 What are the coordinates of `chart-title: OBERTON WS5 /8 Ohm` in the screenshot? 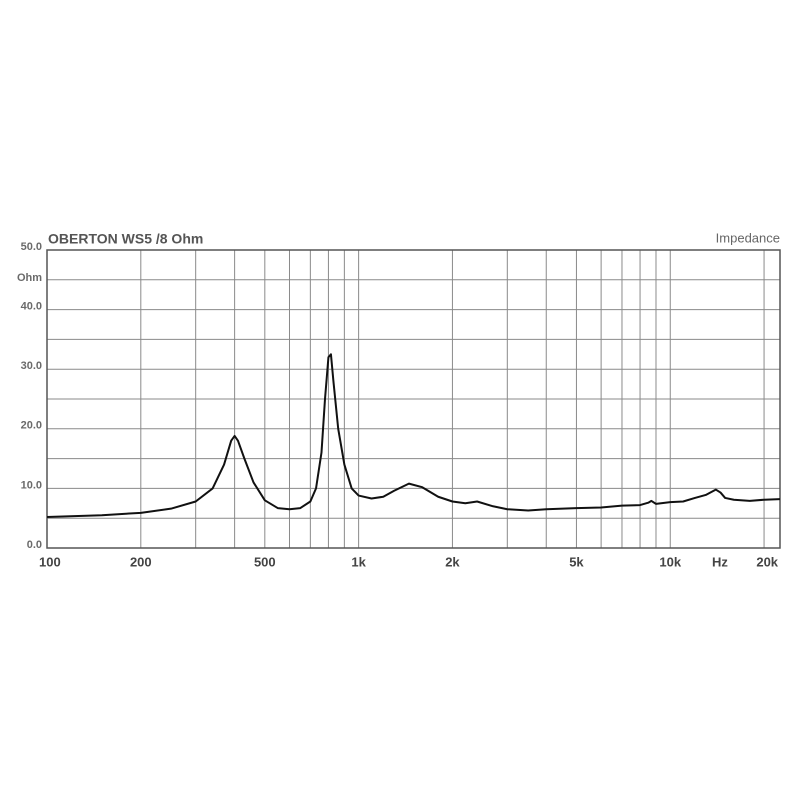 It's located at (125, 239).